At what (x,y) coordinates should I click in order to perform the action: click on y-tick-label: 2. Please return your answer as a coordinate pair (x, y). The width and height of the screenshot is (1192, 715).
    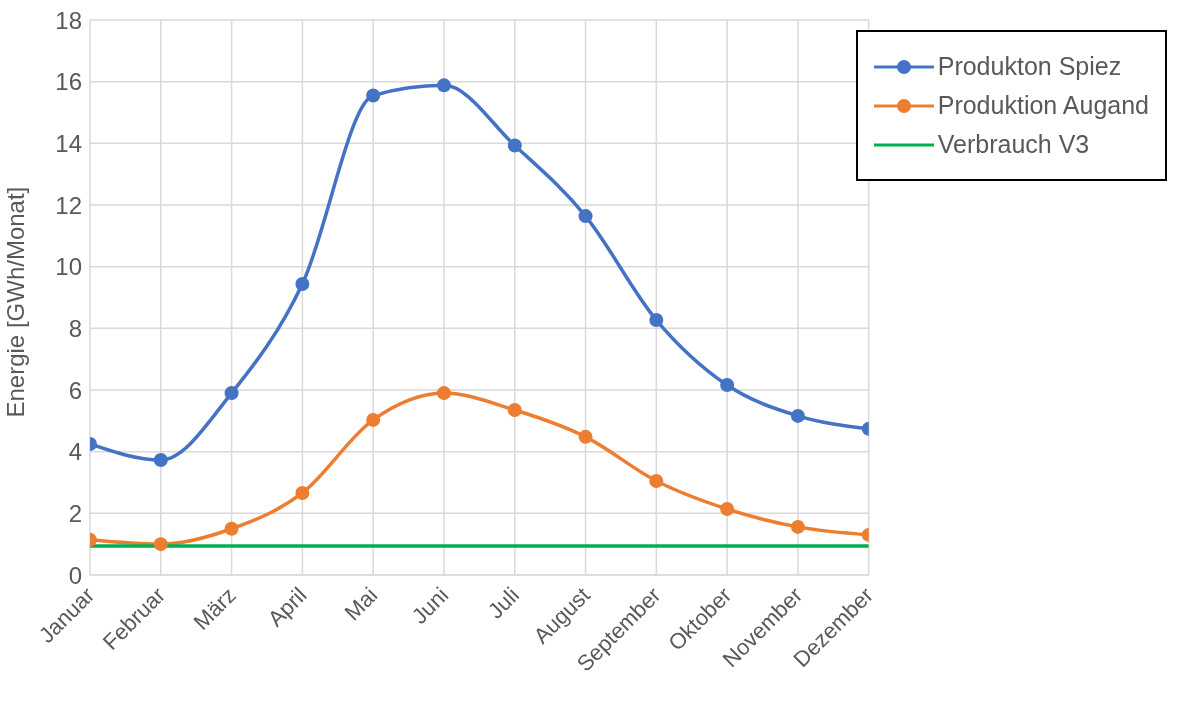
    Looking at the image, I should click on (75, 513).